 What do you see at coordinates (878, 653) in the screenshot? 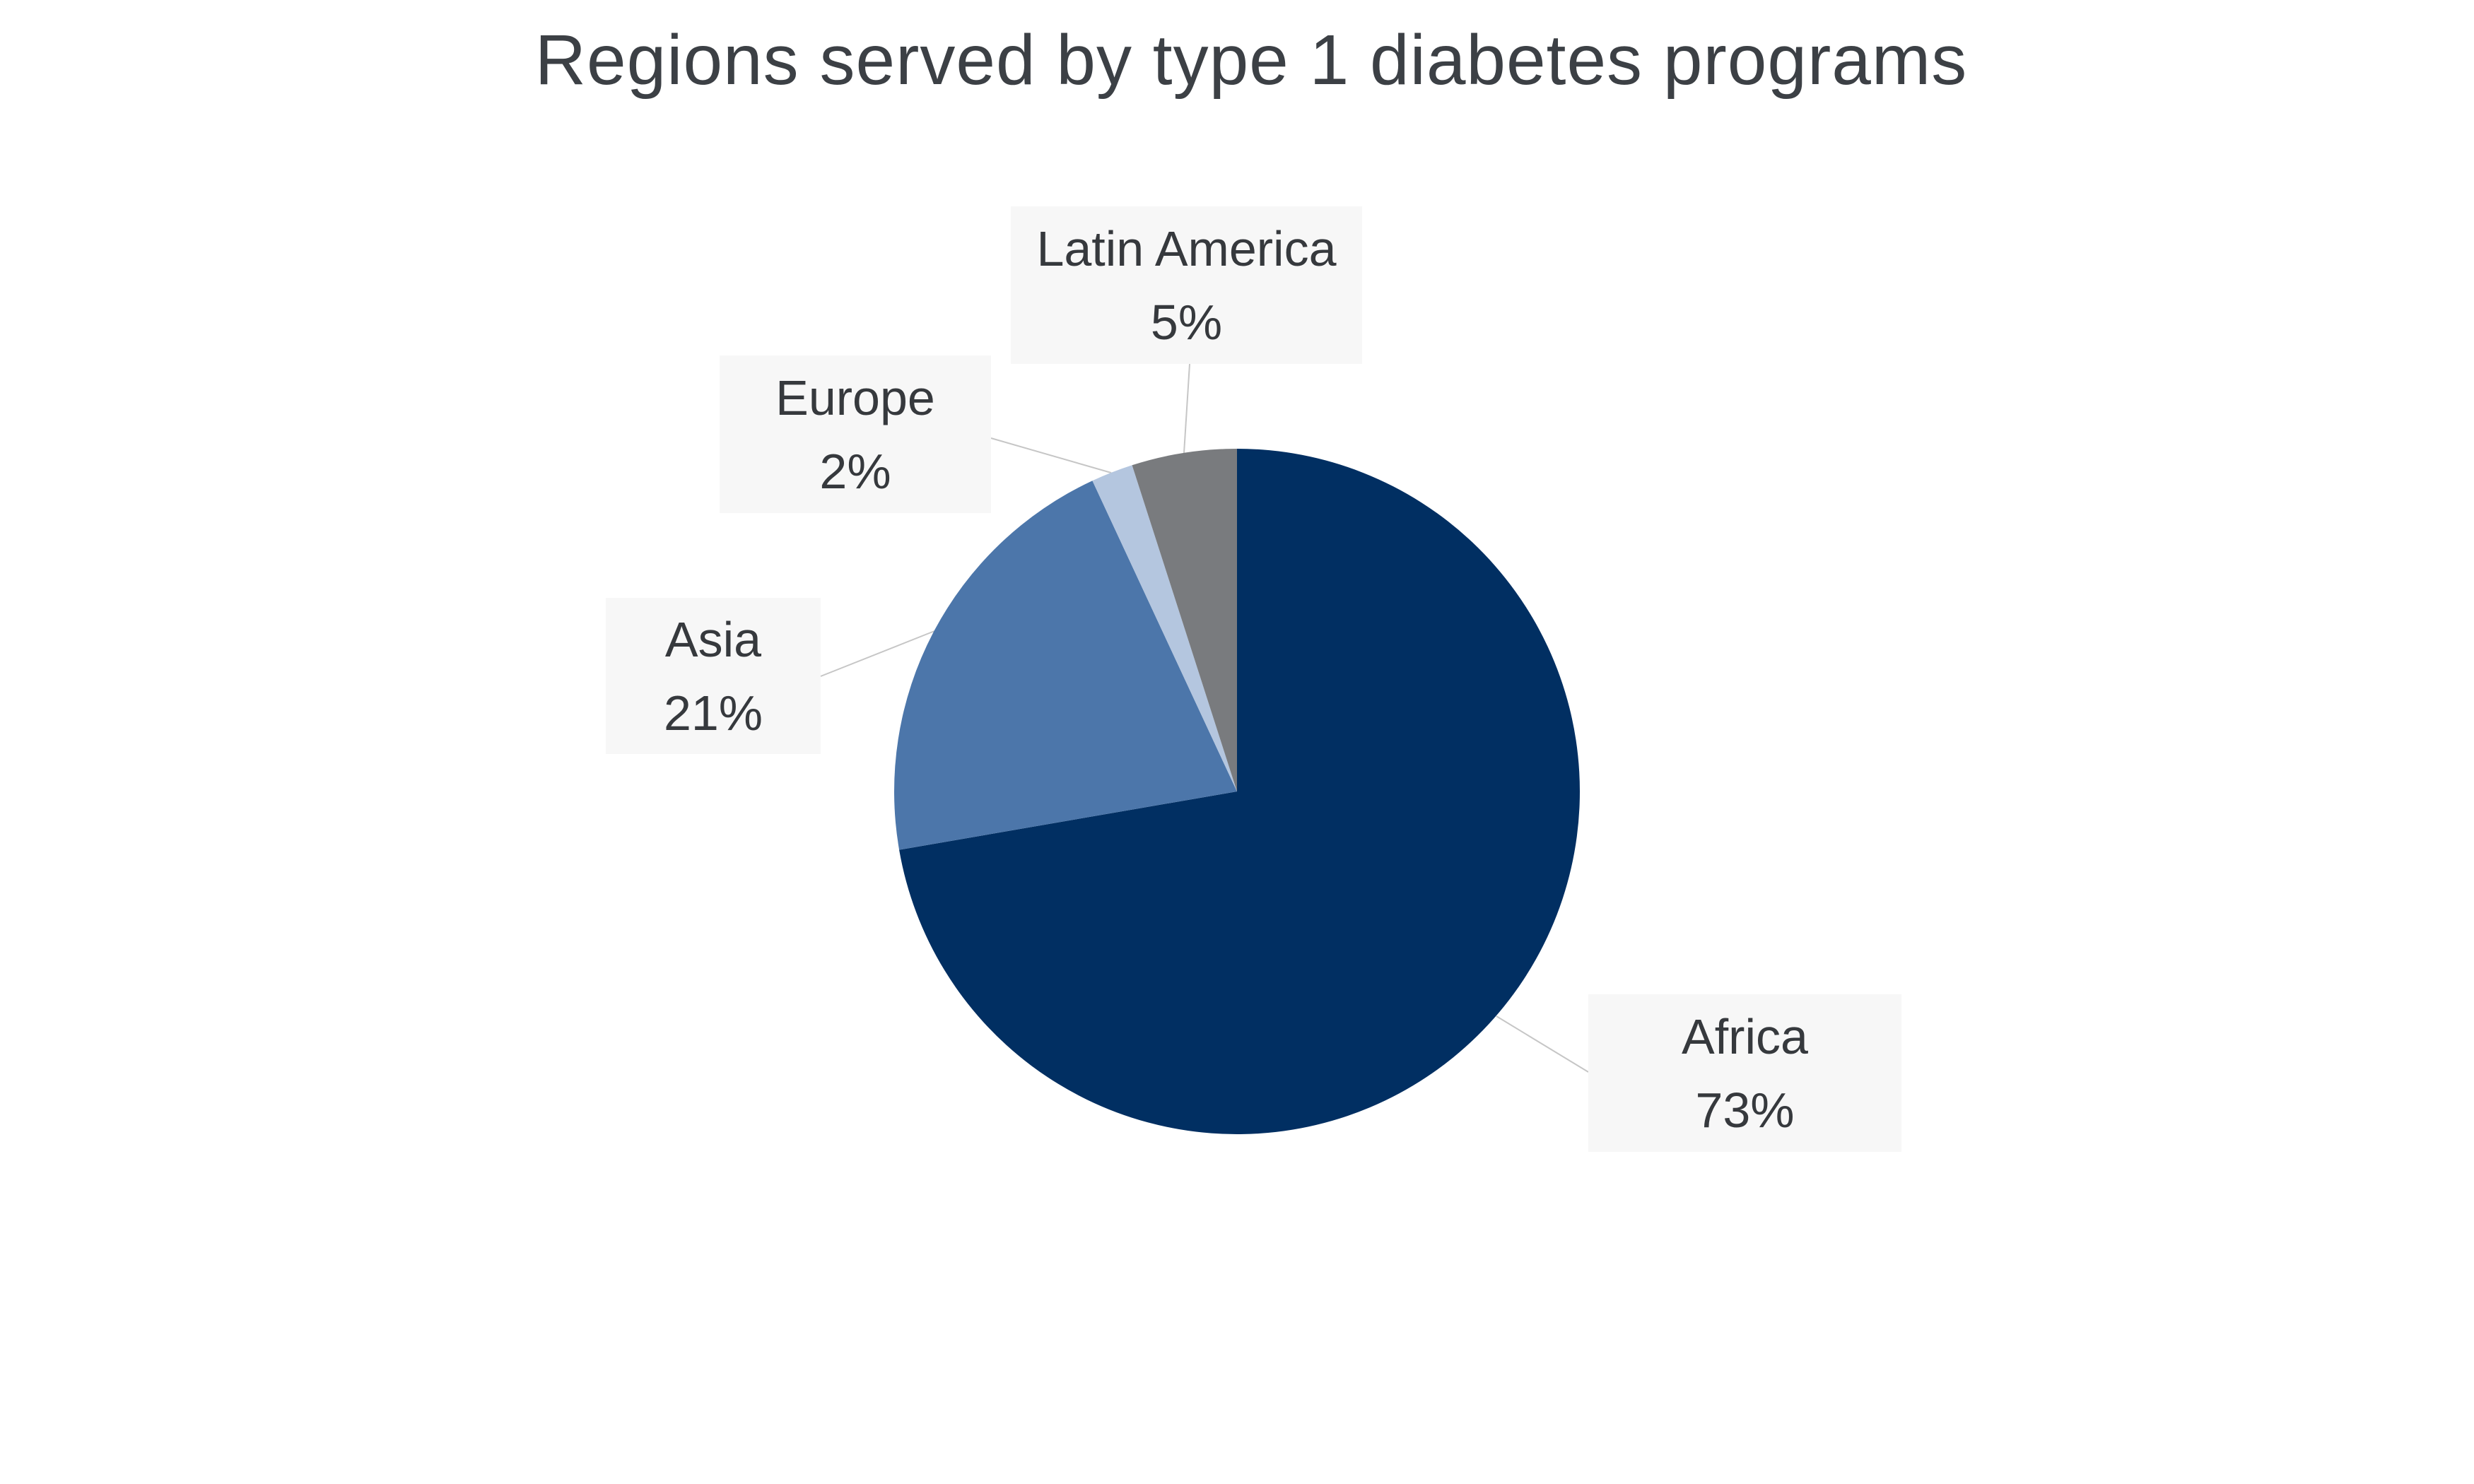
I see `leader-line-asia` at bounding box center [878, 653].